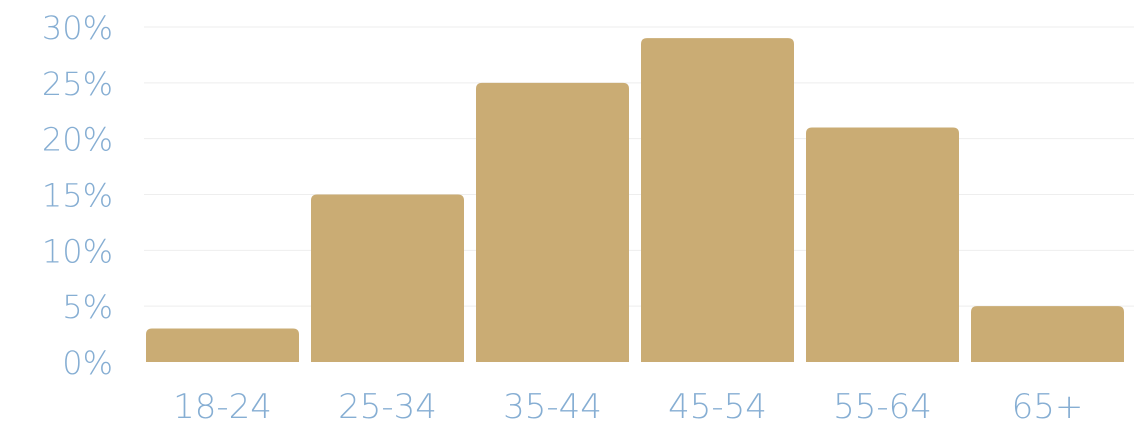  I want to click on y-tick-label: 5%, so click(87, 307).